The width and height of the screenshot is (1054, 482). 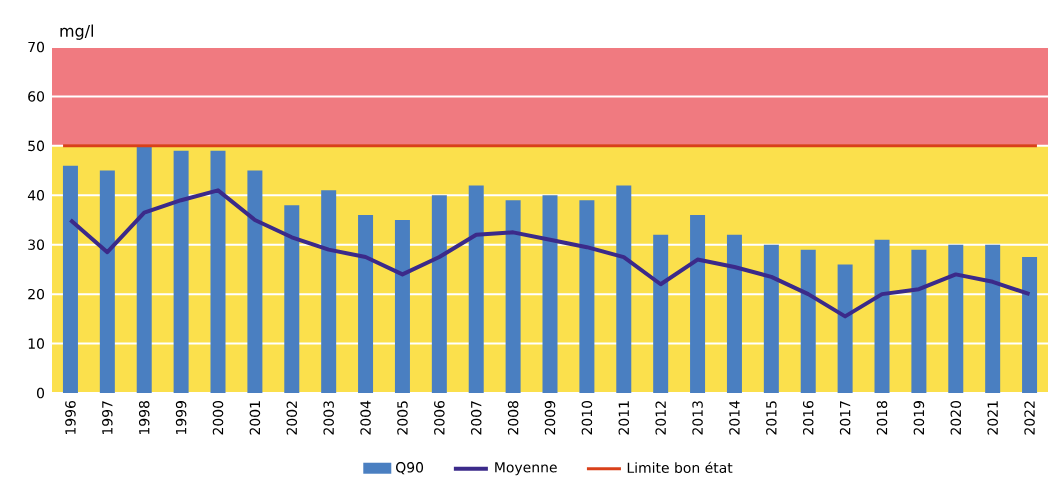 I want to click on y-tick-label: 50, so click(x=36, y=146).